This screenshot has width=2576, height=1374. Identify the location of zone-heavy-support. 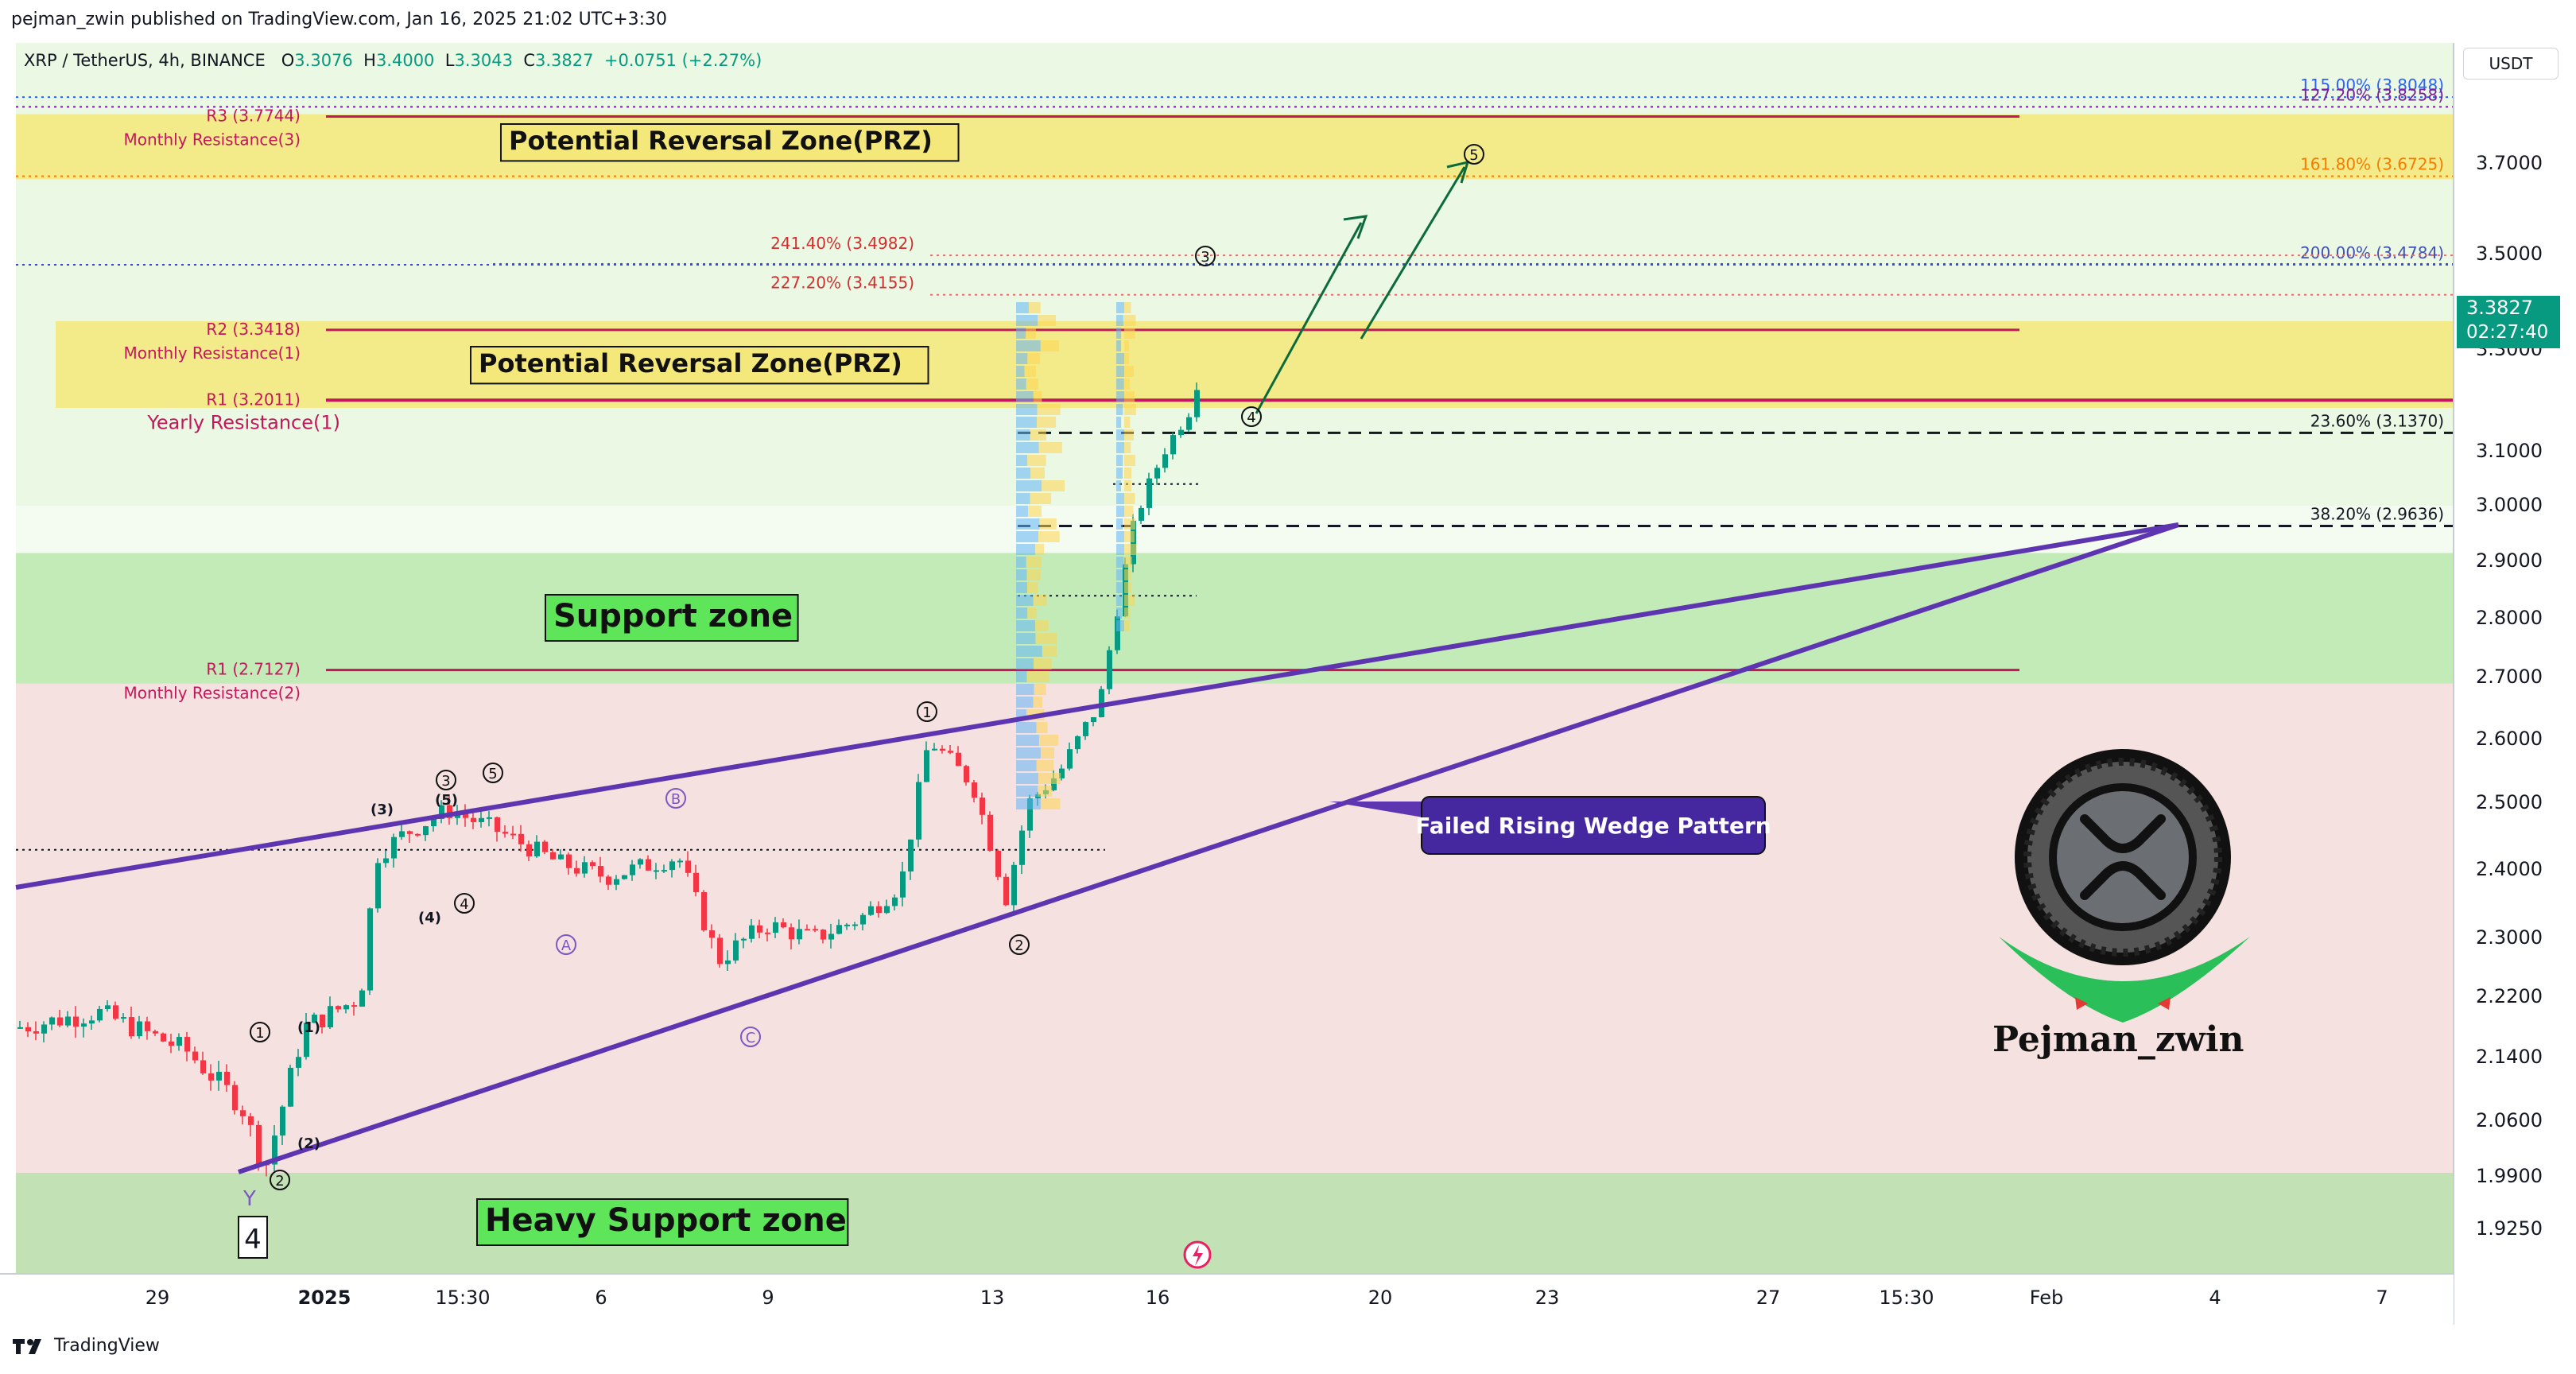
(1235, 1223).